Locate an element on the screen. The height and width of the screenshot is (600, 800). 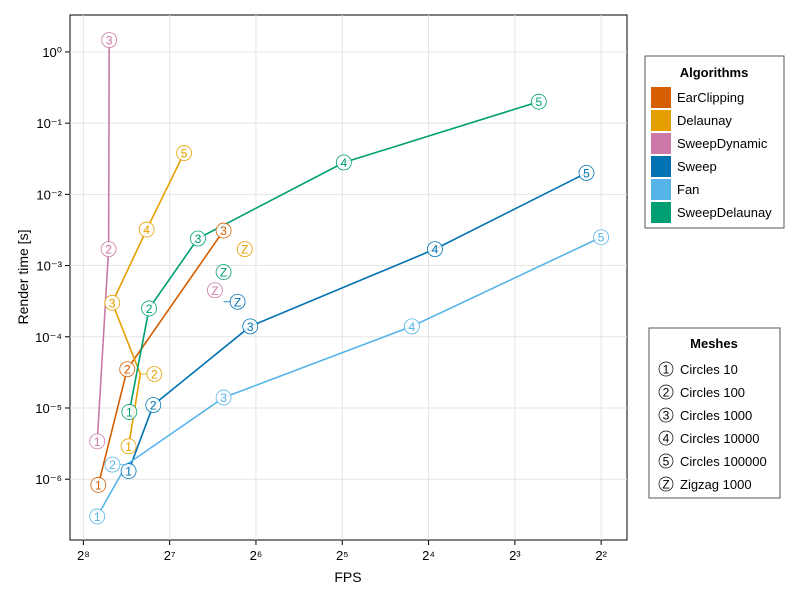
x-tick-label: 2² is located at coordinates (601, 555).